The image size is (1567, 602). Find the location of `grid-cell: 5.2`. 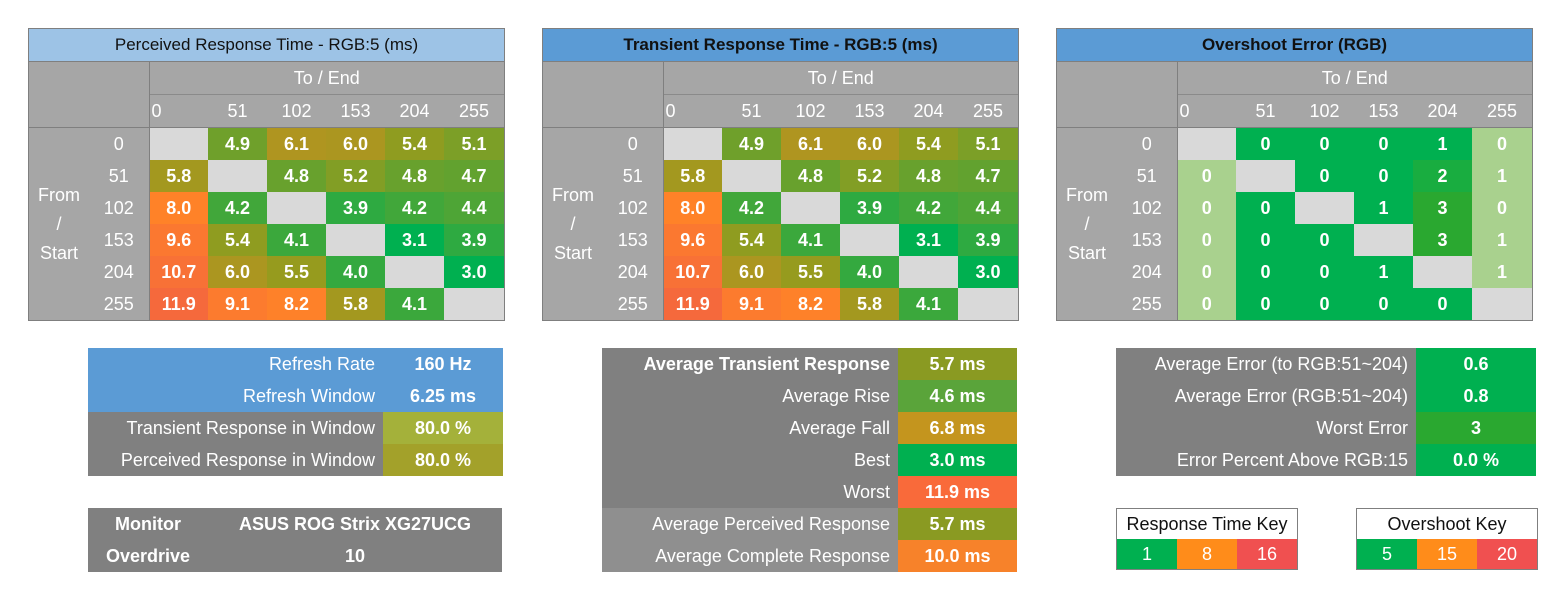

grid-cell: 5.2 is located at coordinates (355, 176).